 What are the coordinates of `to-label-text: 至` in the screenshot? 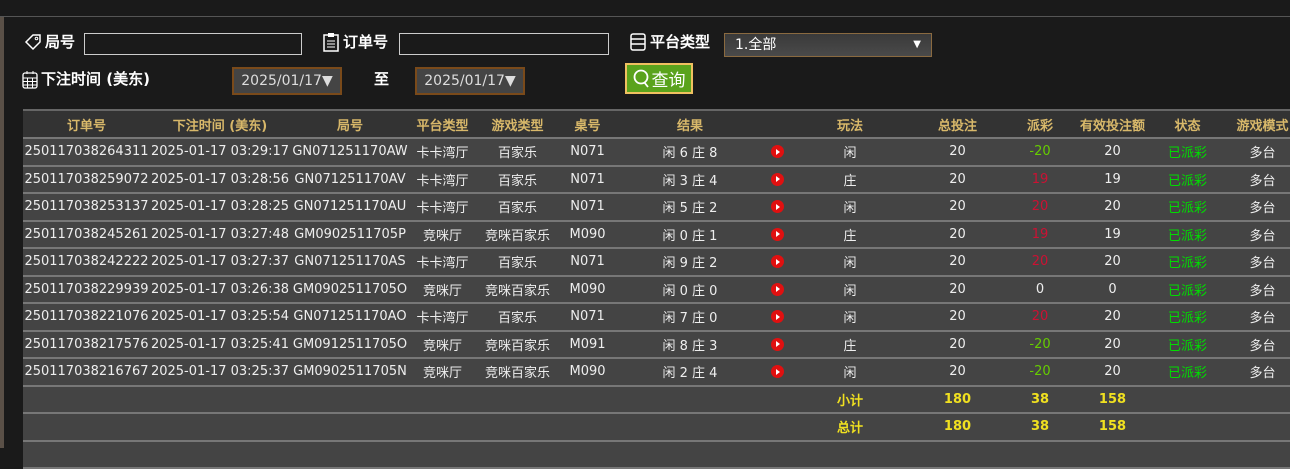 It's located at (382, 79).